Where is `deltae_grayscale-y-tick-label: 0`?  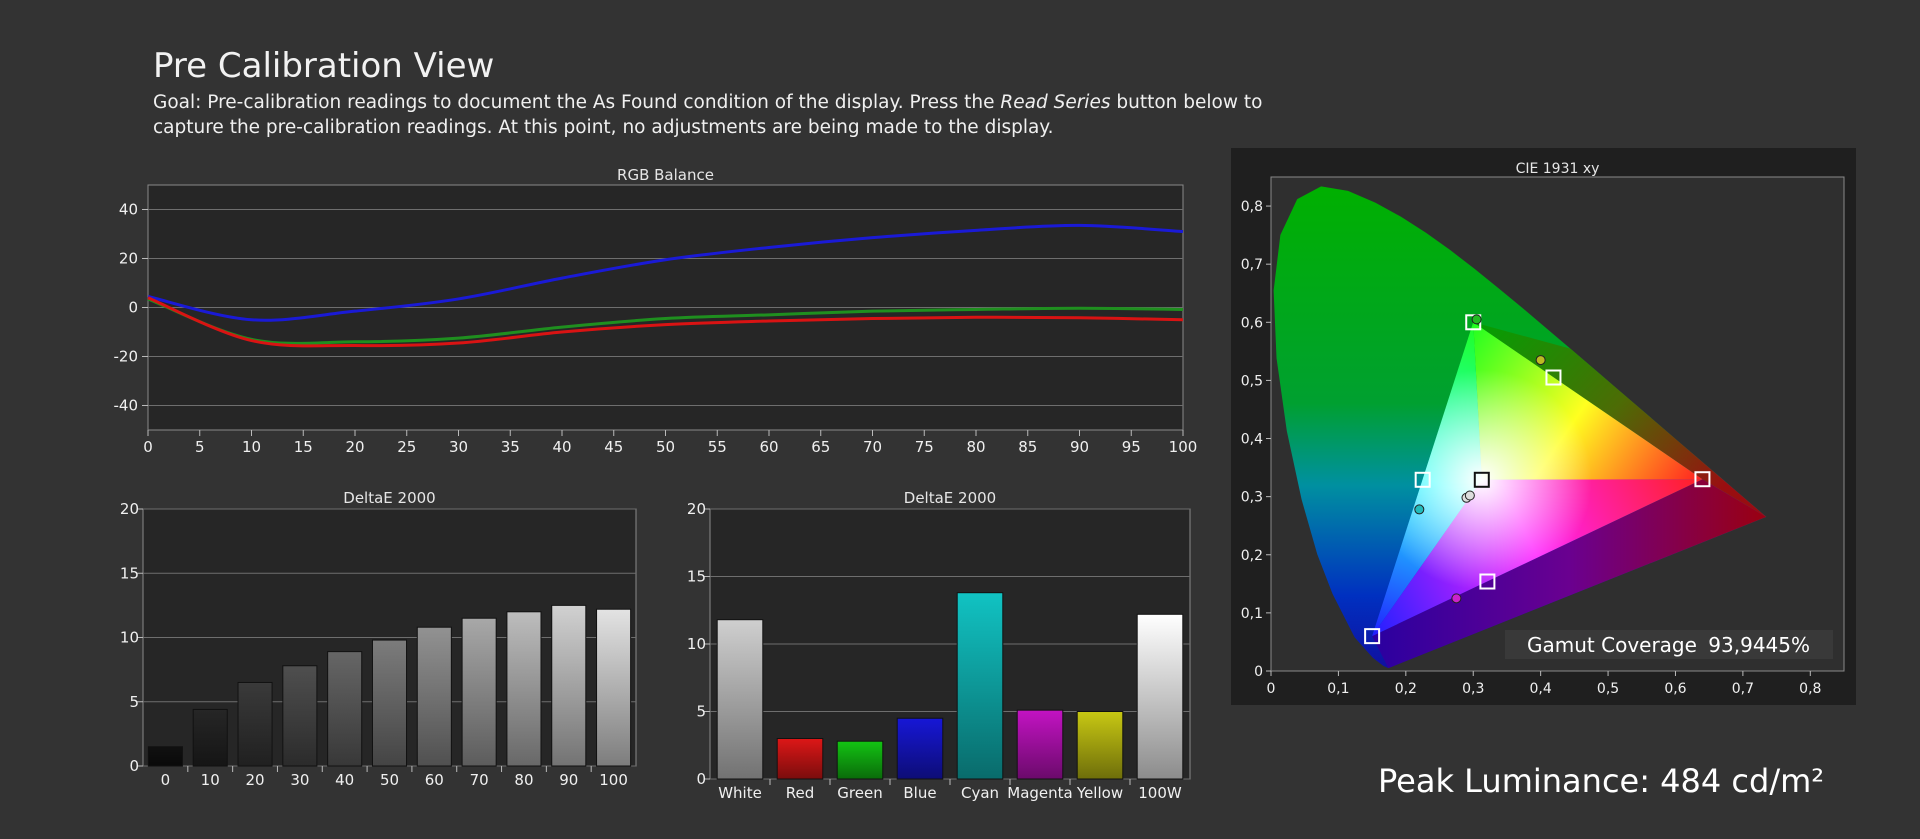
deltae_grayscale-y-tick-label: 0 is located at coordinates (134, 766).